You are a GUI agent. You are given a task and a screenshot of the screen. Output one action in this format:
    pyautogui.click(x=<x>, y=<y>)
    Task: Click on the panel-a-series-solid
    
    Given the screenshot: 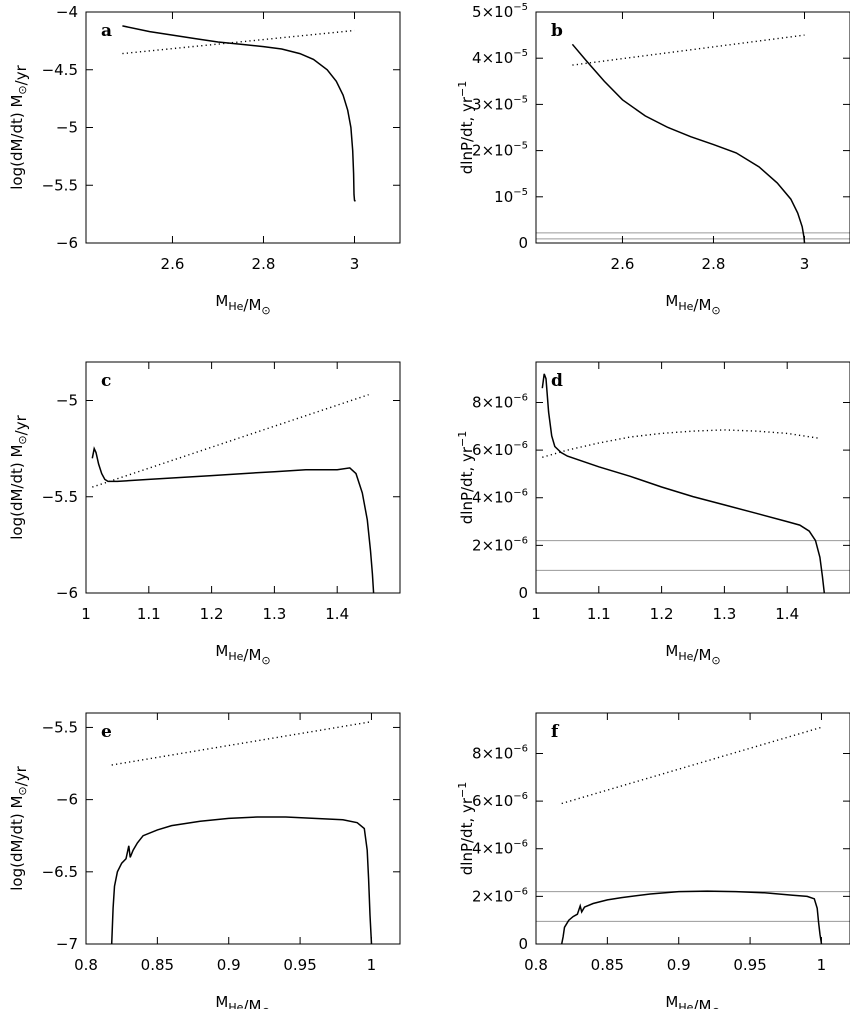 What is the action you would take?
    pyautogui.click(x=239, y=113)
    